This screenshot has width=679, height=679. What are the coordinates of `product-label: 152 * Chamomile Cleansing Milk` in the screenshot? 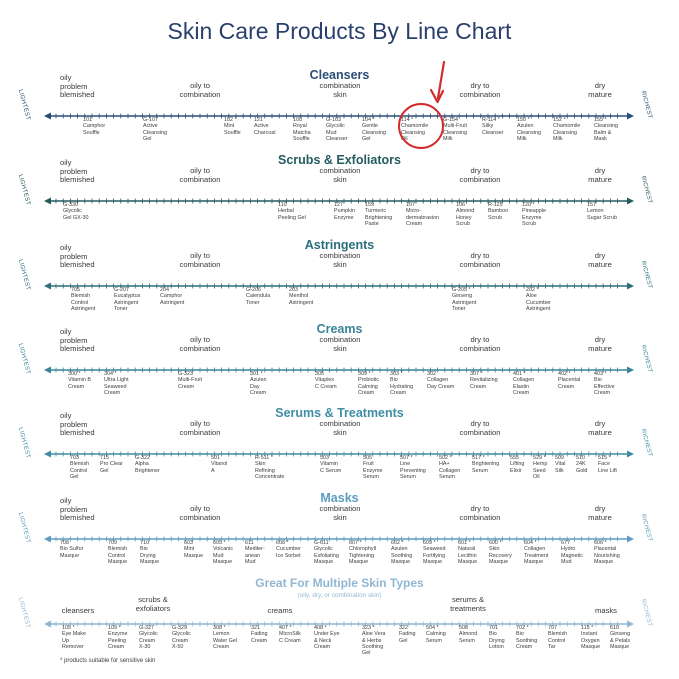 It's located at (567, 129).